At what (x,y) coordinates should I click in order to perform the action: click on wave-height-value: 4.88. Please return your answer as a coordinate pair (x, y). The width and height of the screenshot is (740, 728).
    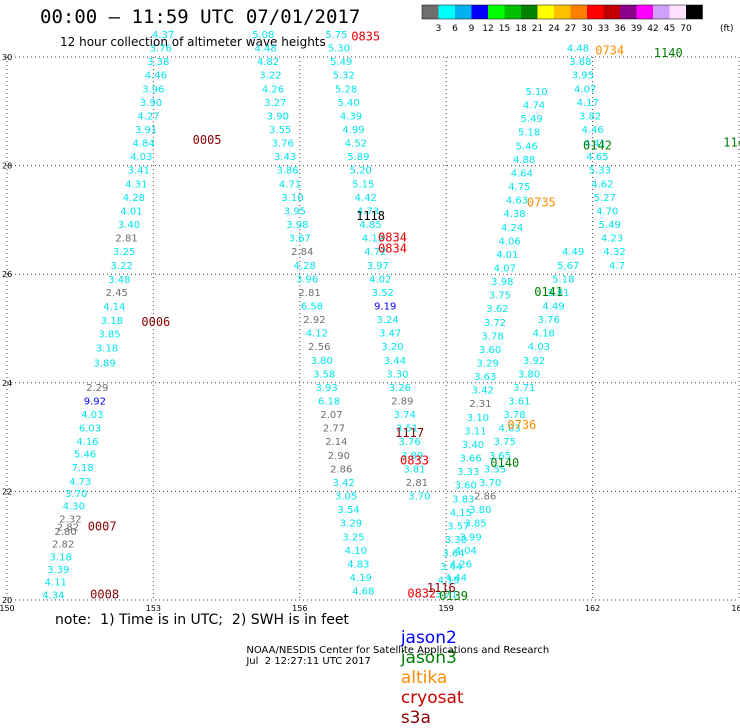
    Looking at the image, I should click on (524, 160).